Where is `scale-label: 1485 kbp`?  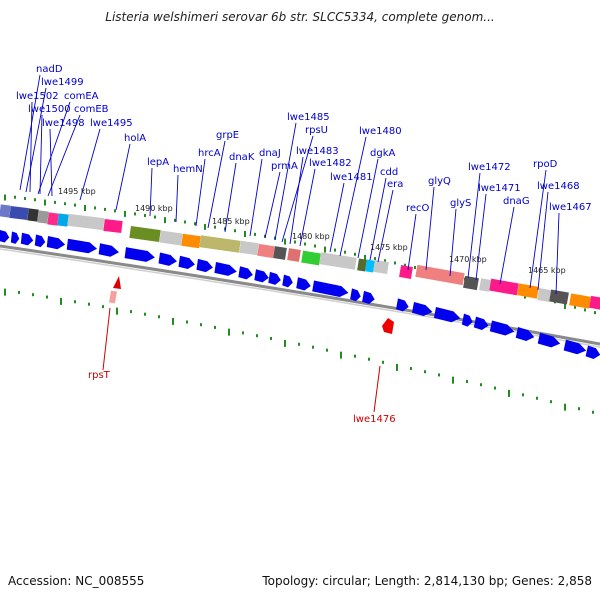 scale-label: 1485 kbp is located at coordinates (231, 221).